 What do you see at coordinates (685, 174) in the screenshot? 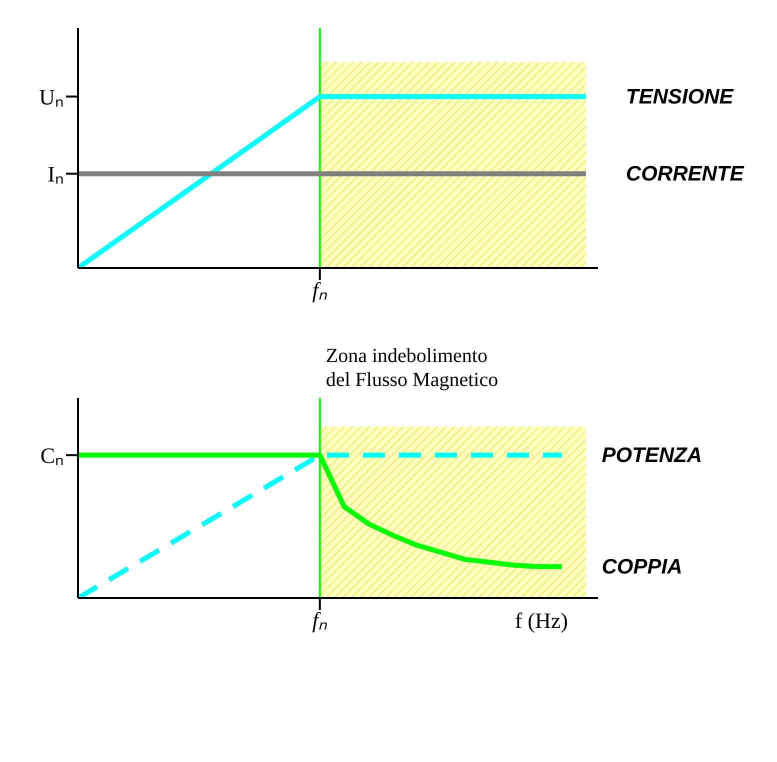
I see `series-label: CORRENTE` at bounding box center [685, 174].